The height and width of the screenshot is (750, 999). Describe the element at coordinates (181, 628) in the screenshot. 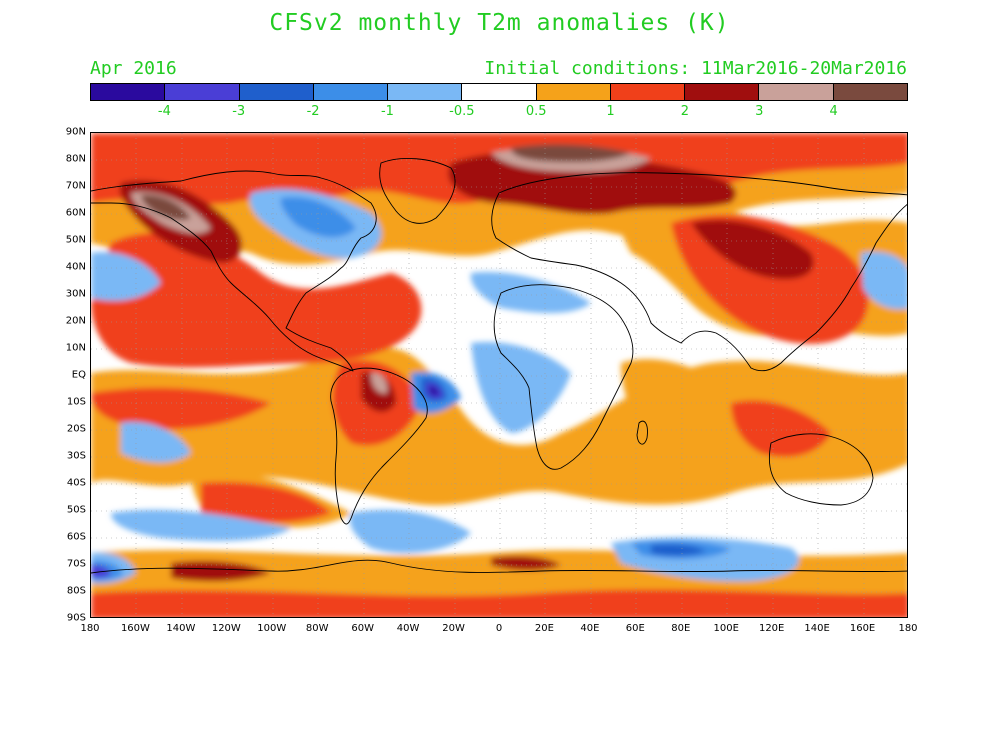

I see `longitude-label: 140W` at that location.